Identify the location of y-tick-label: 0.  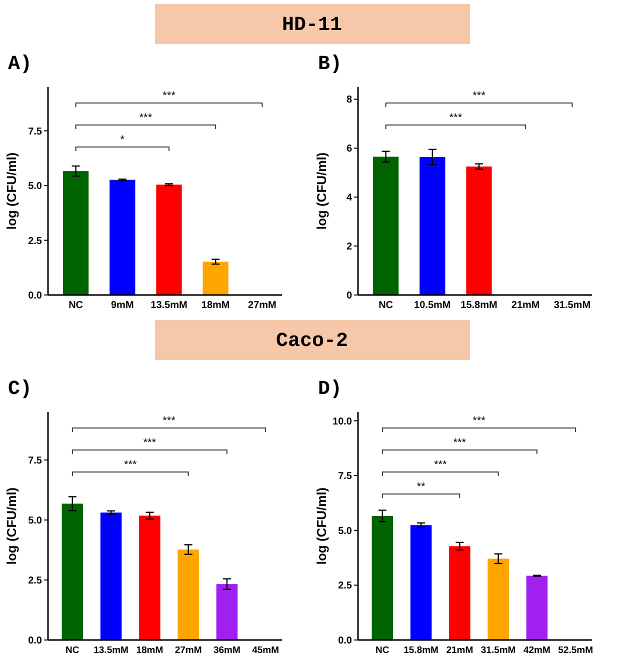
(349, 296).